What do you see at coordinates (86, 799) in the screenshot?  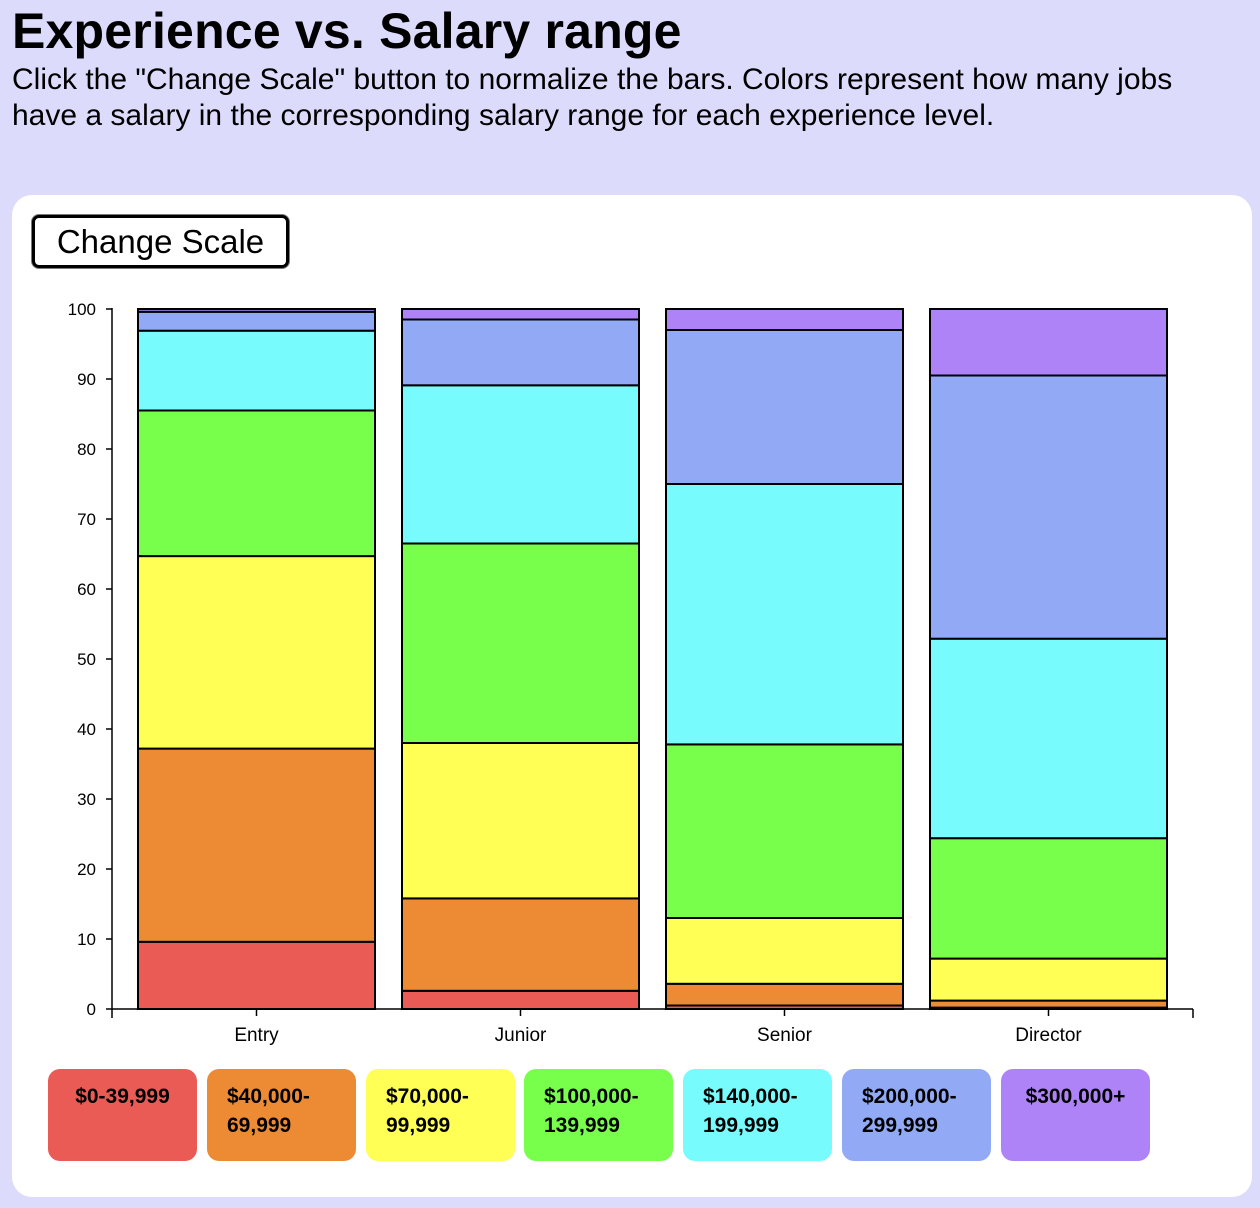 I see `y-tick-label: 30` at bounding box center [86, 799].